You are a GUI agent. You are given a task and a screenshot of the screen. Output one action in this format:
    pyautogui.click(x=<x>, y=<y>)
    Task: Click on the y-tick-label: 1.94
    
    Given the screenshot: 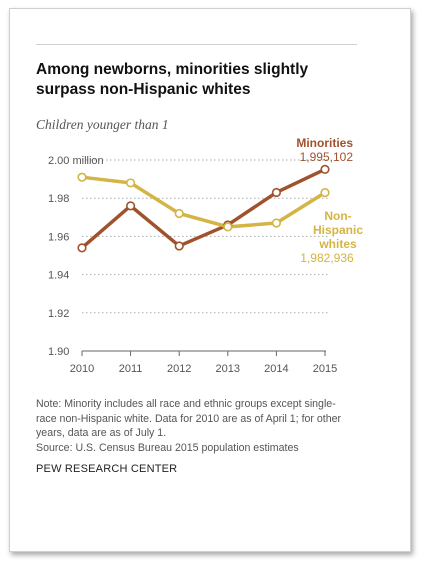 What is the action you would take?
    pyautogui.click(x=58, y=276)
    